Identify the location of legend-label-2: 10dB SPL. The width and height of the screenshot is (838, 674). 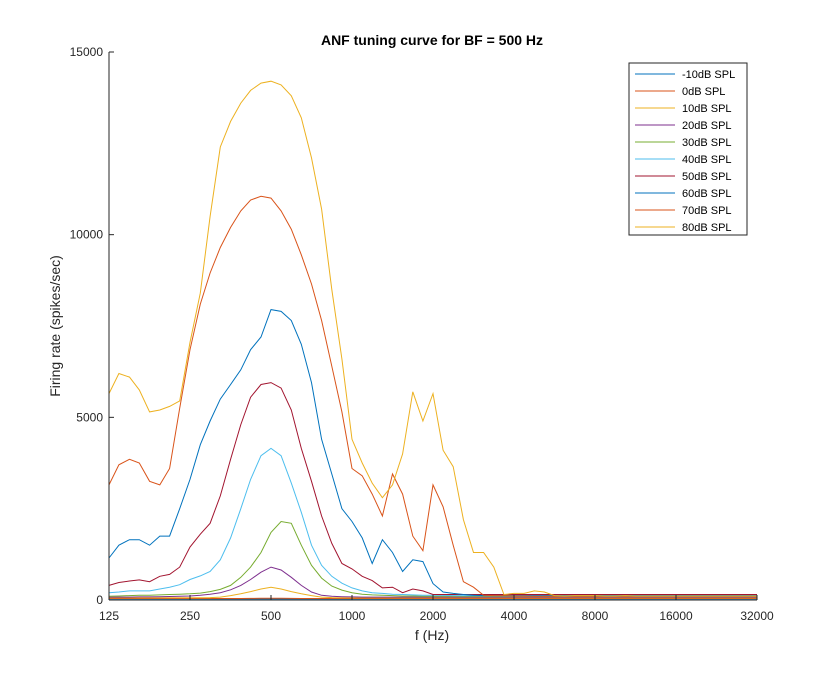
(707, 109).